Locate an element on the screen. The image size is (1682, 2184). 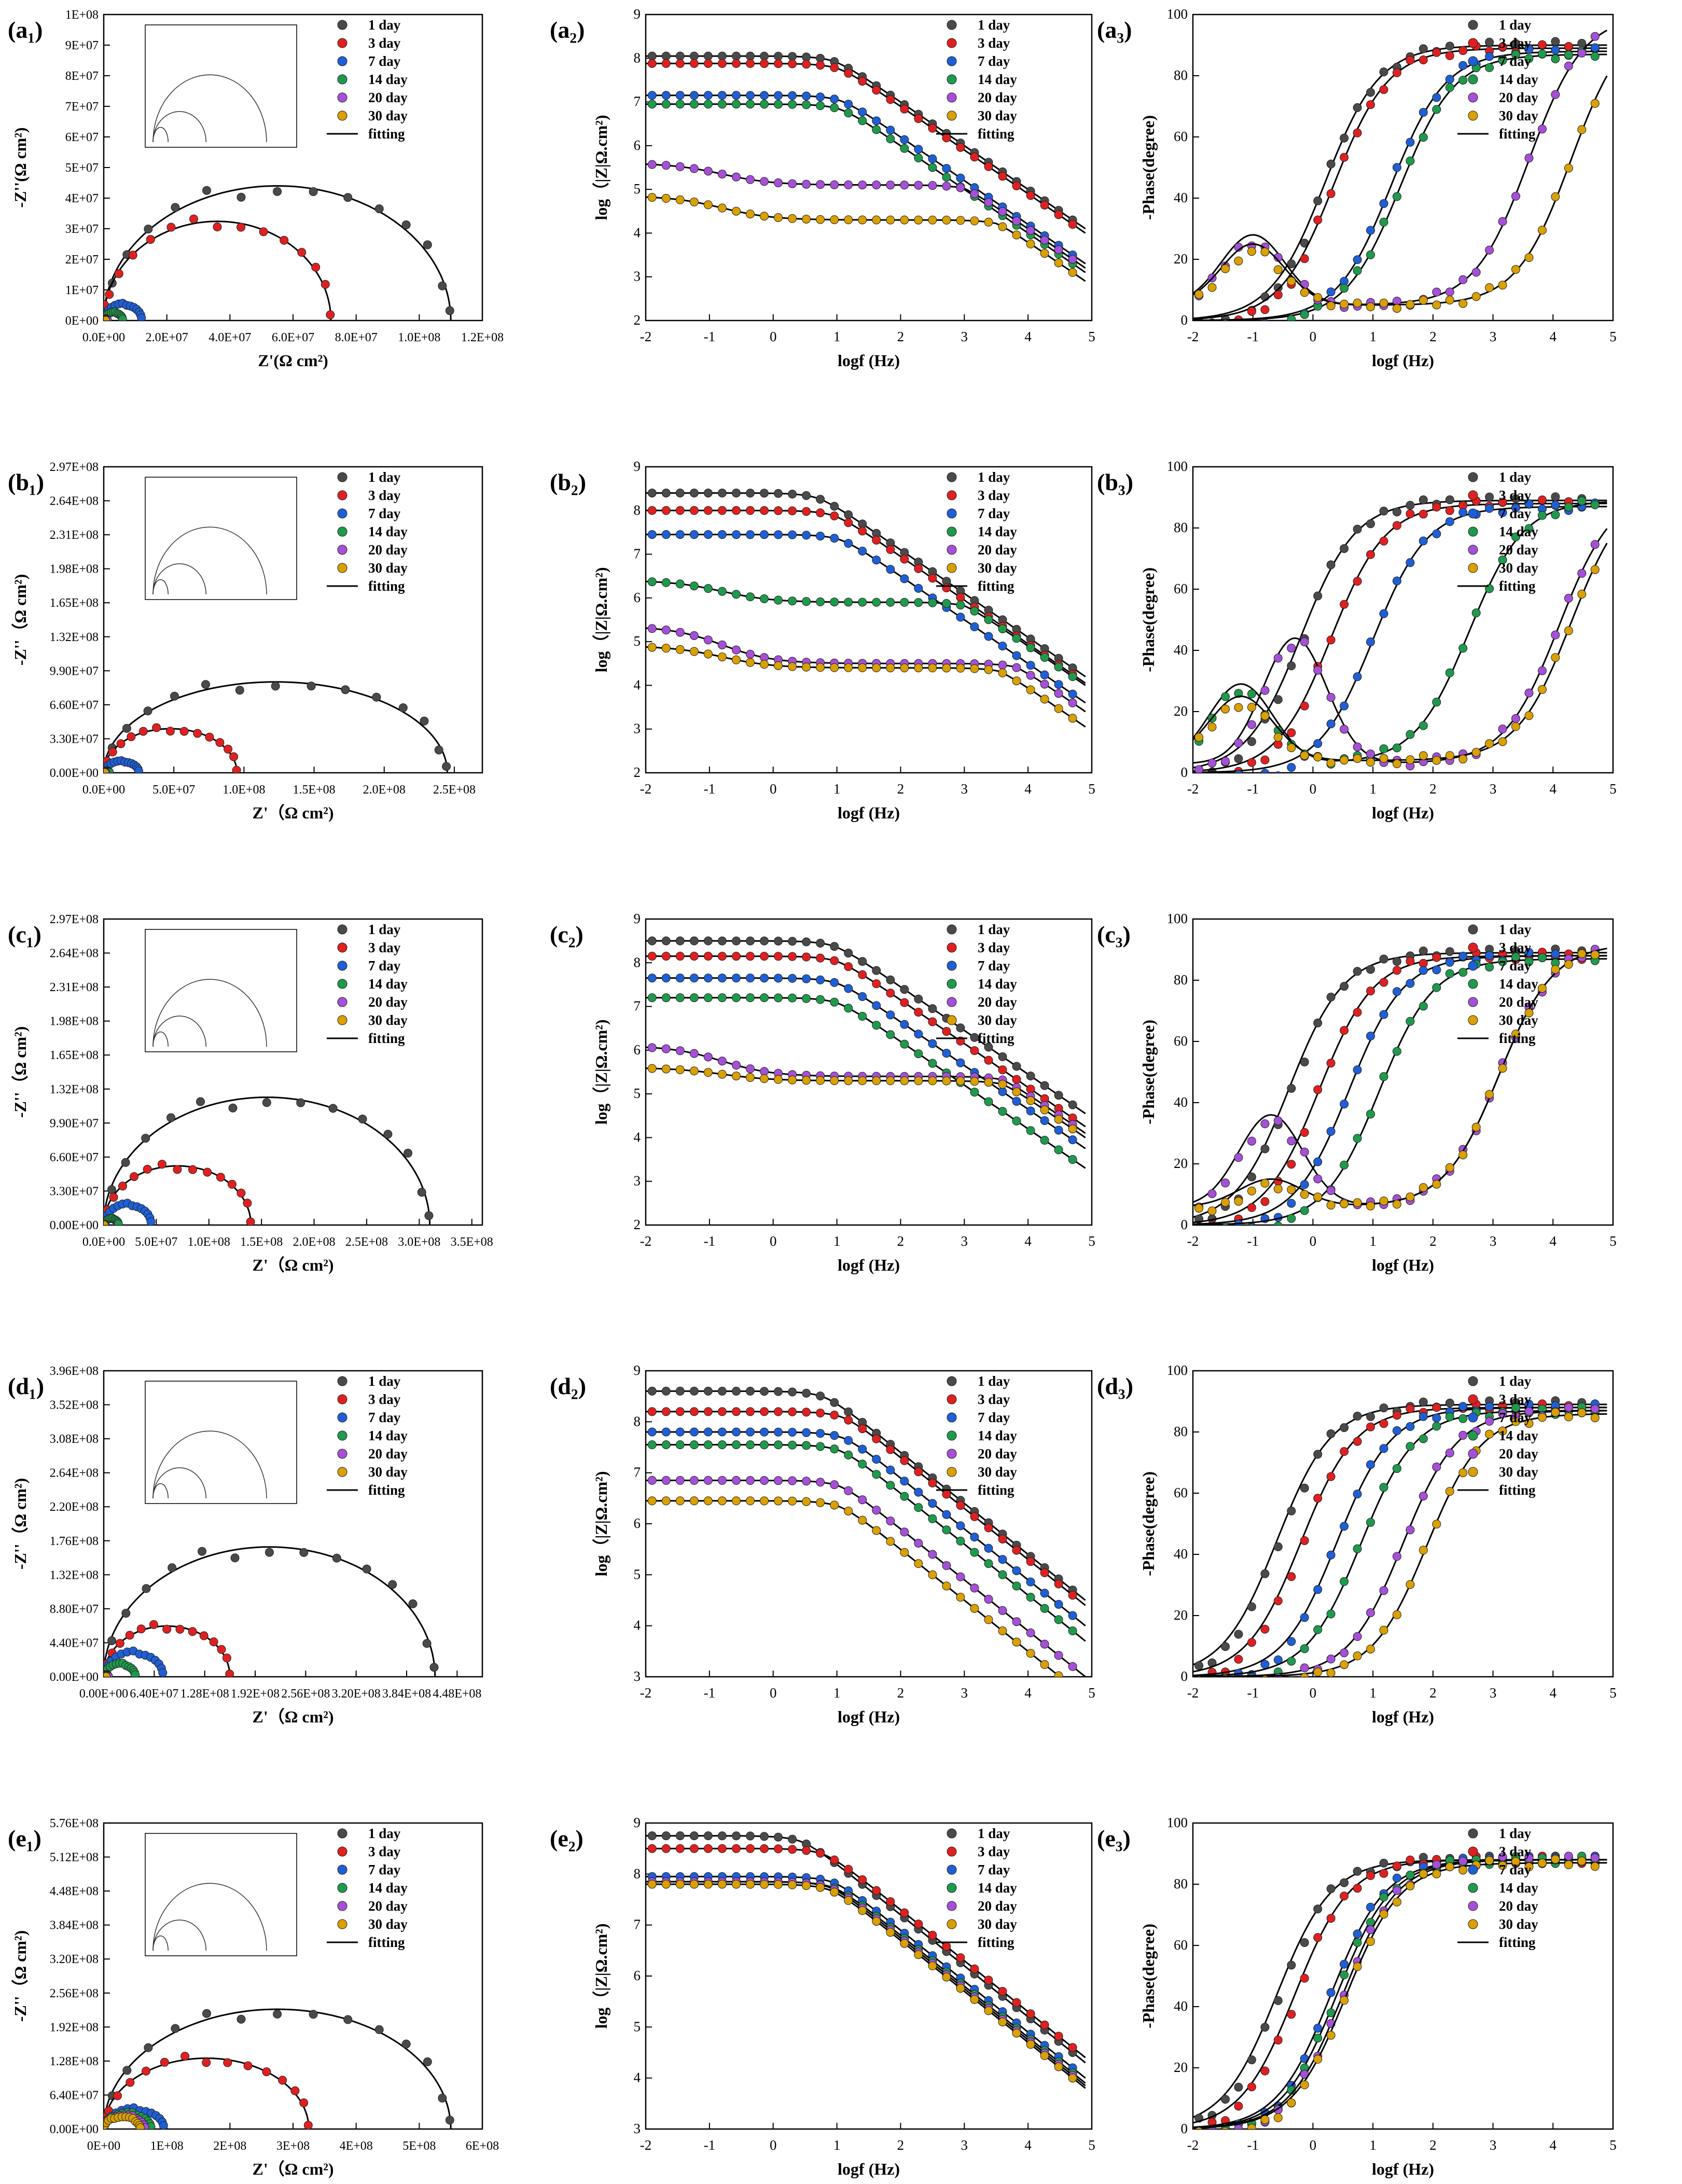
x-tick-label: -2 is located at coordinates (646, 336).